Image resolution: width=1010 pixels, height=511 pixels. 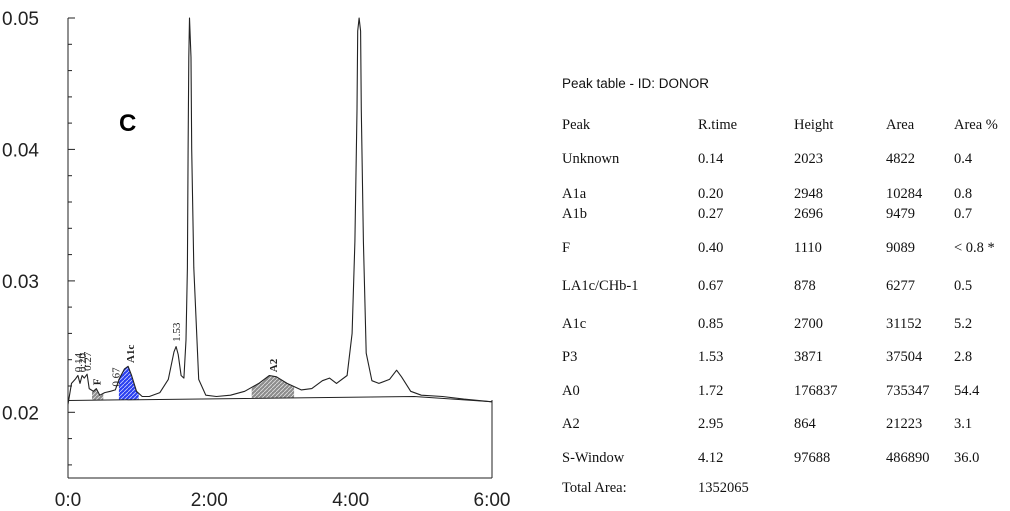 What do you see at coordinates (20, 19) in the screenshot?
I see `y-tick-label: 0.05` at bounding box center [20, 19].